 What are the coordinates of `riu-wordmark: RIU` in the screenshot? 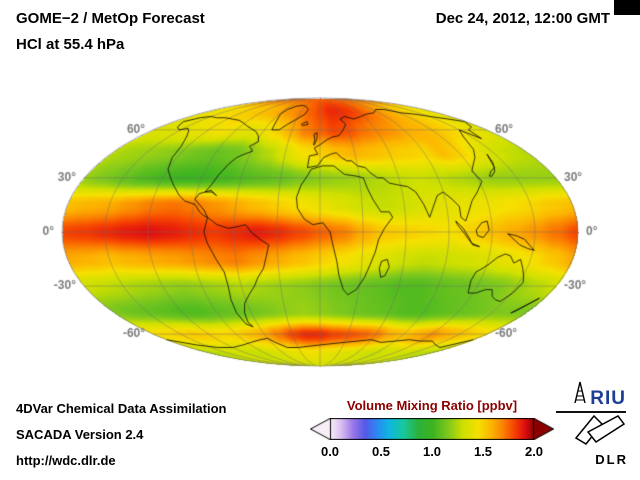 It's located at (608, 398).